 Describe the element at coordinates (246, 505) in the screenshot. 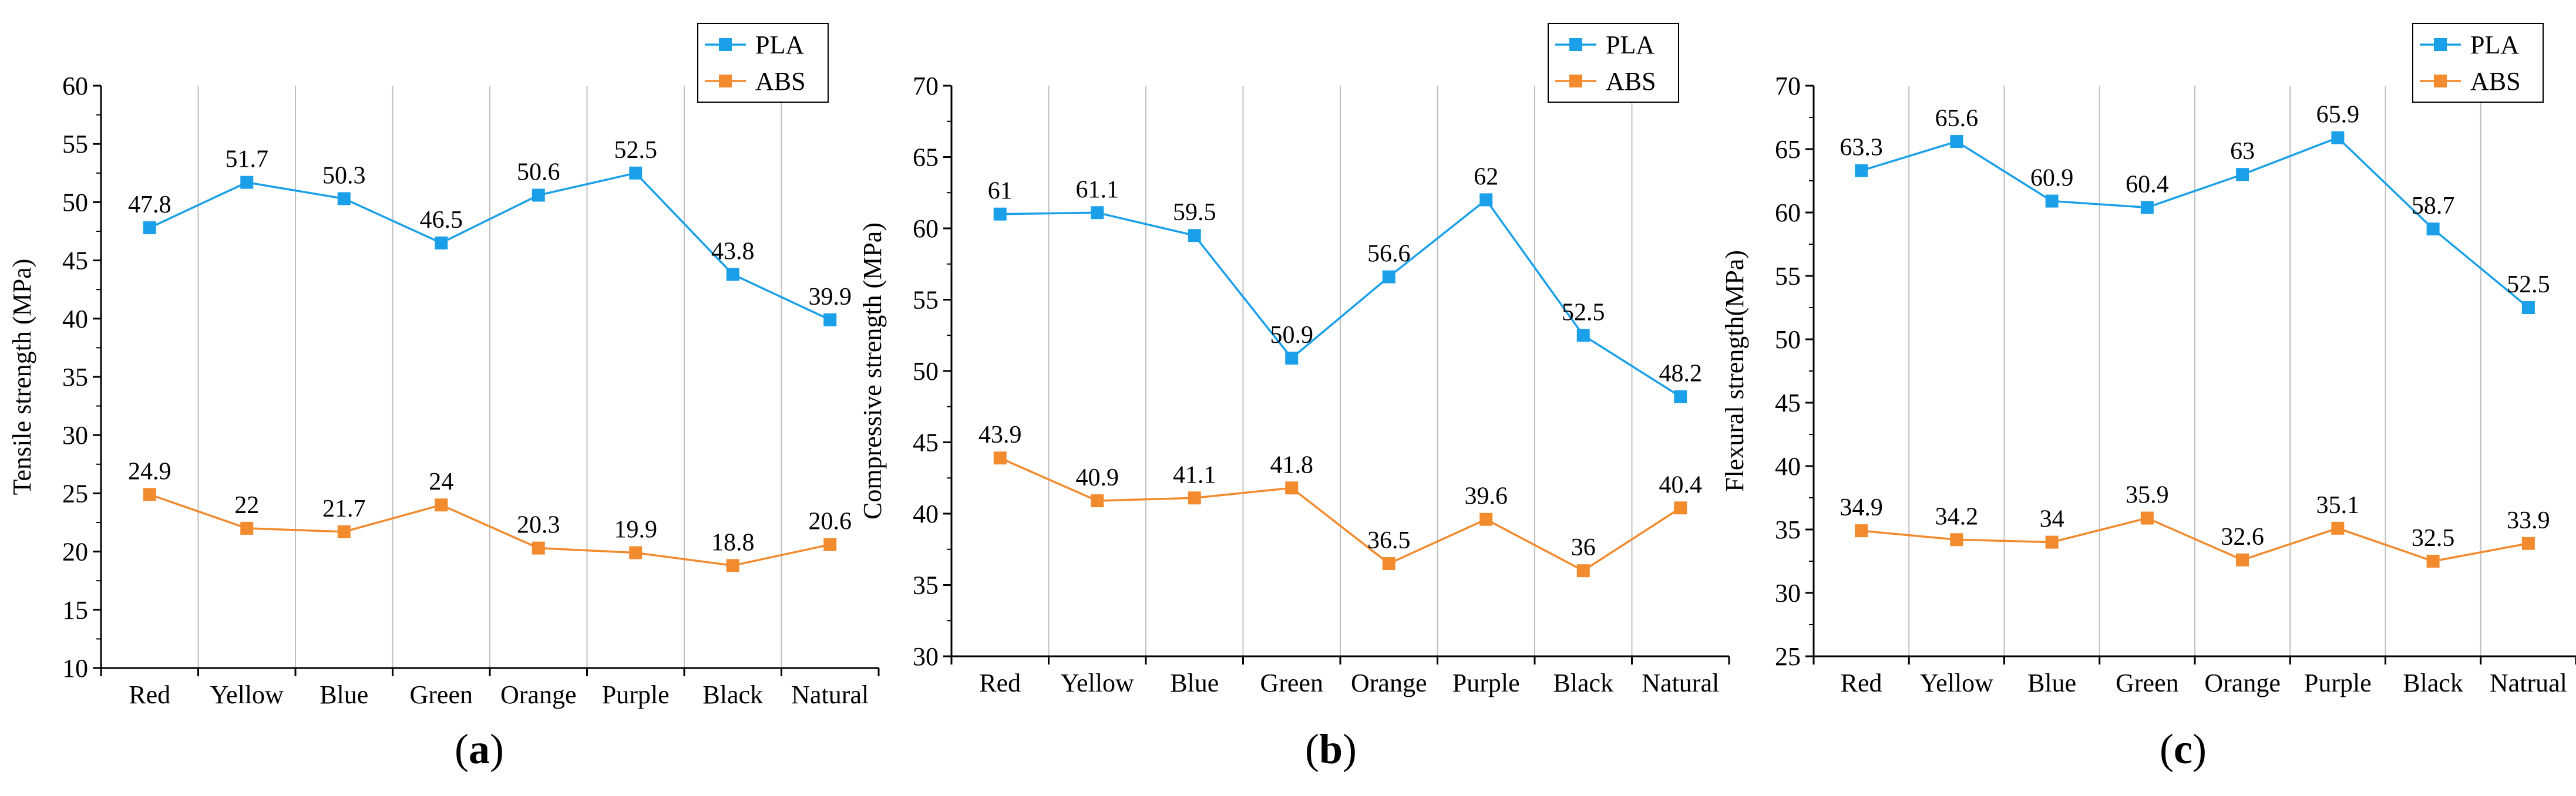

I see `data-label-abs: 22` at that location.